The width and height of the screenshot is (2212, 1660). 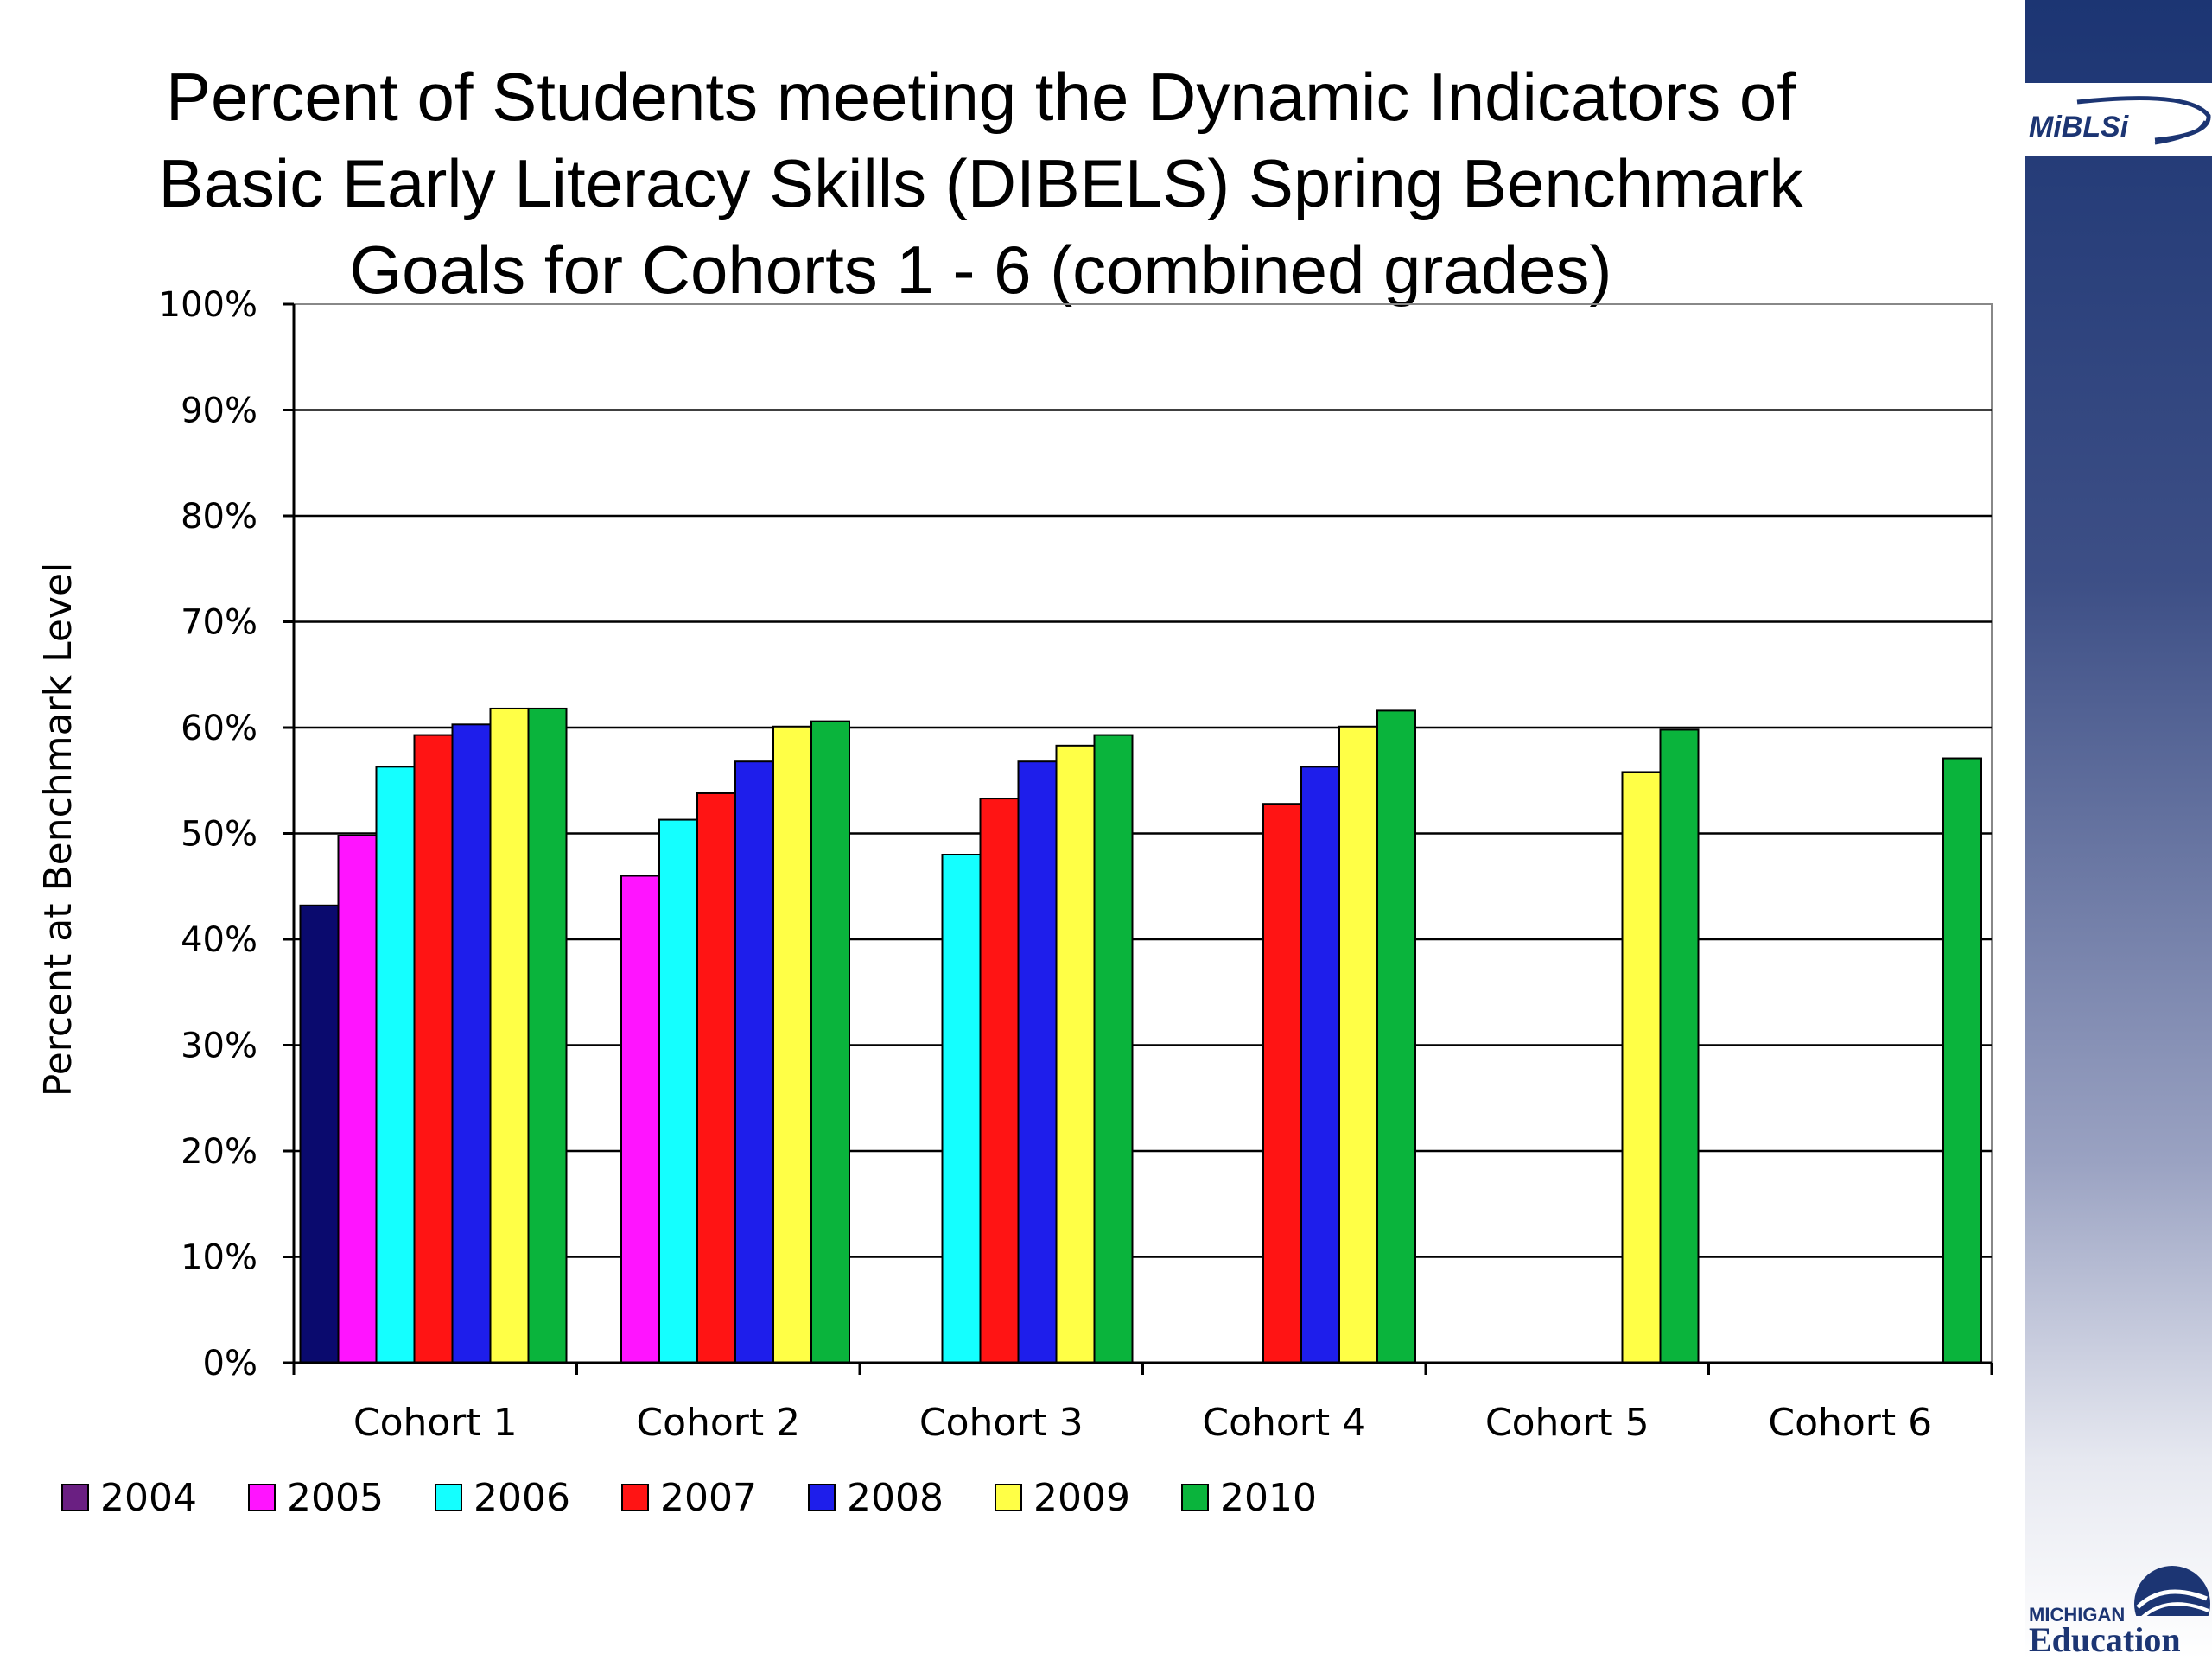 I want to click on y-tick-label: 70%, so click(x=219, y=623).